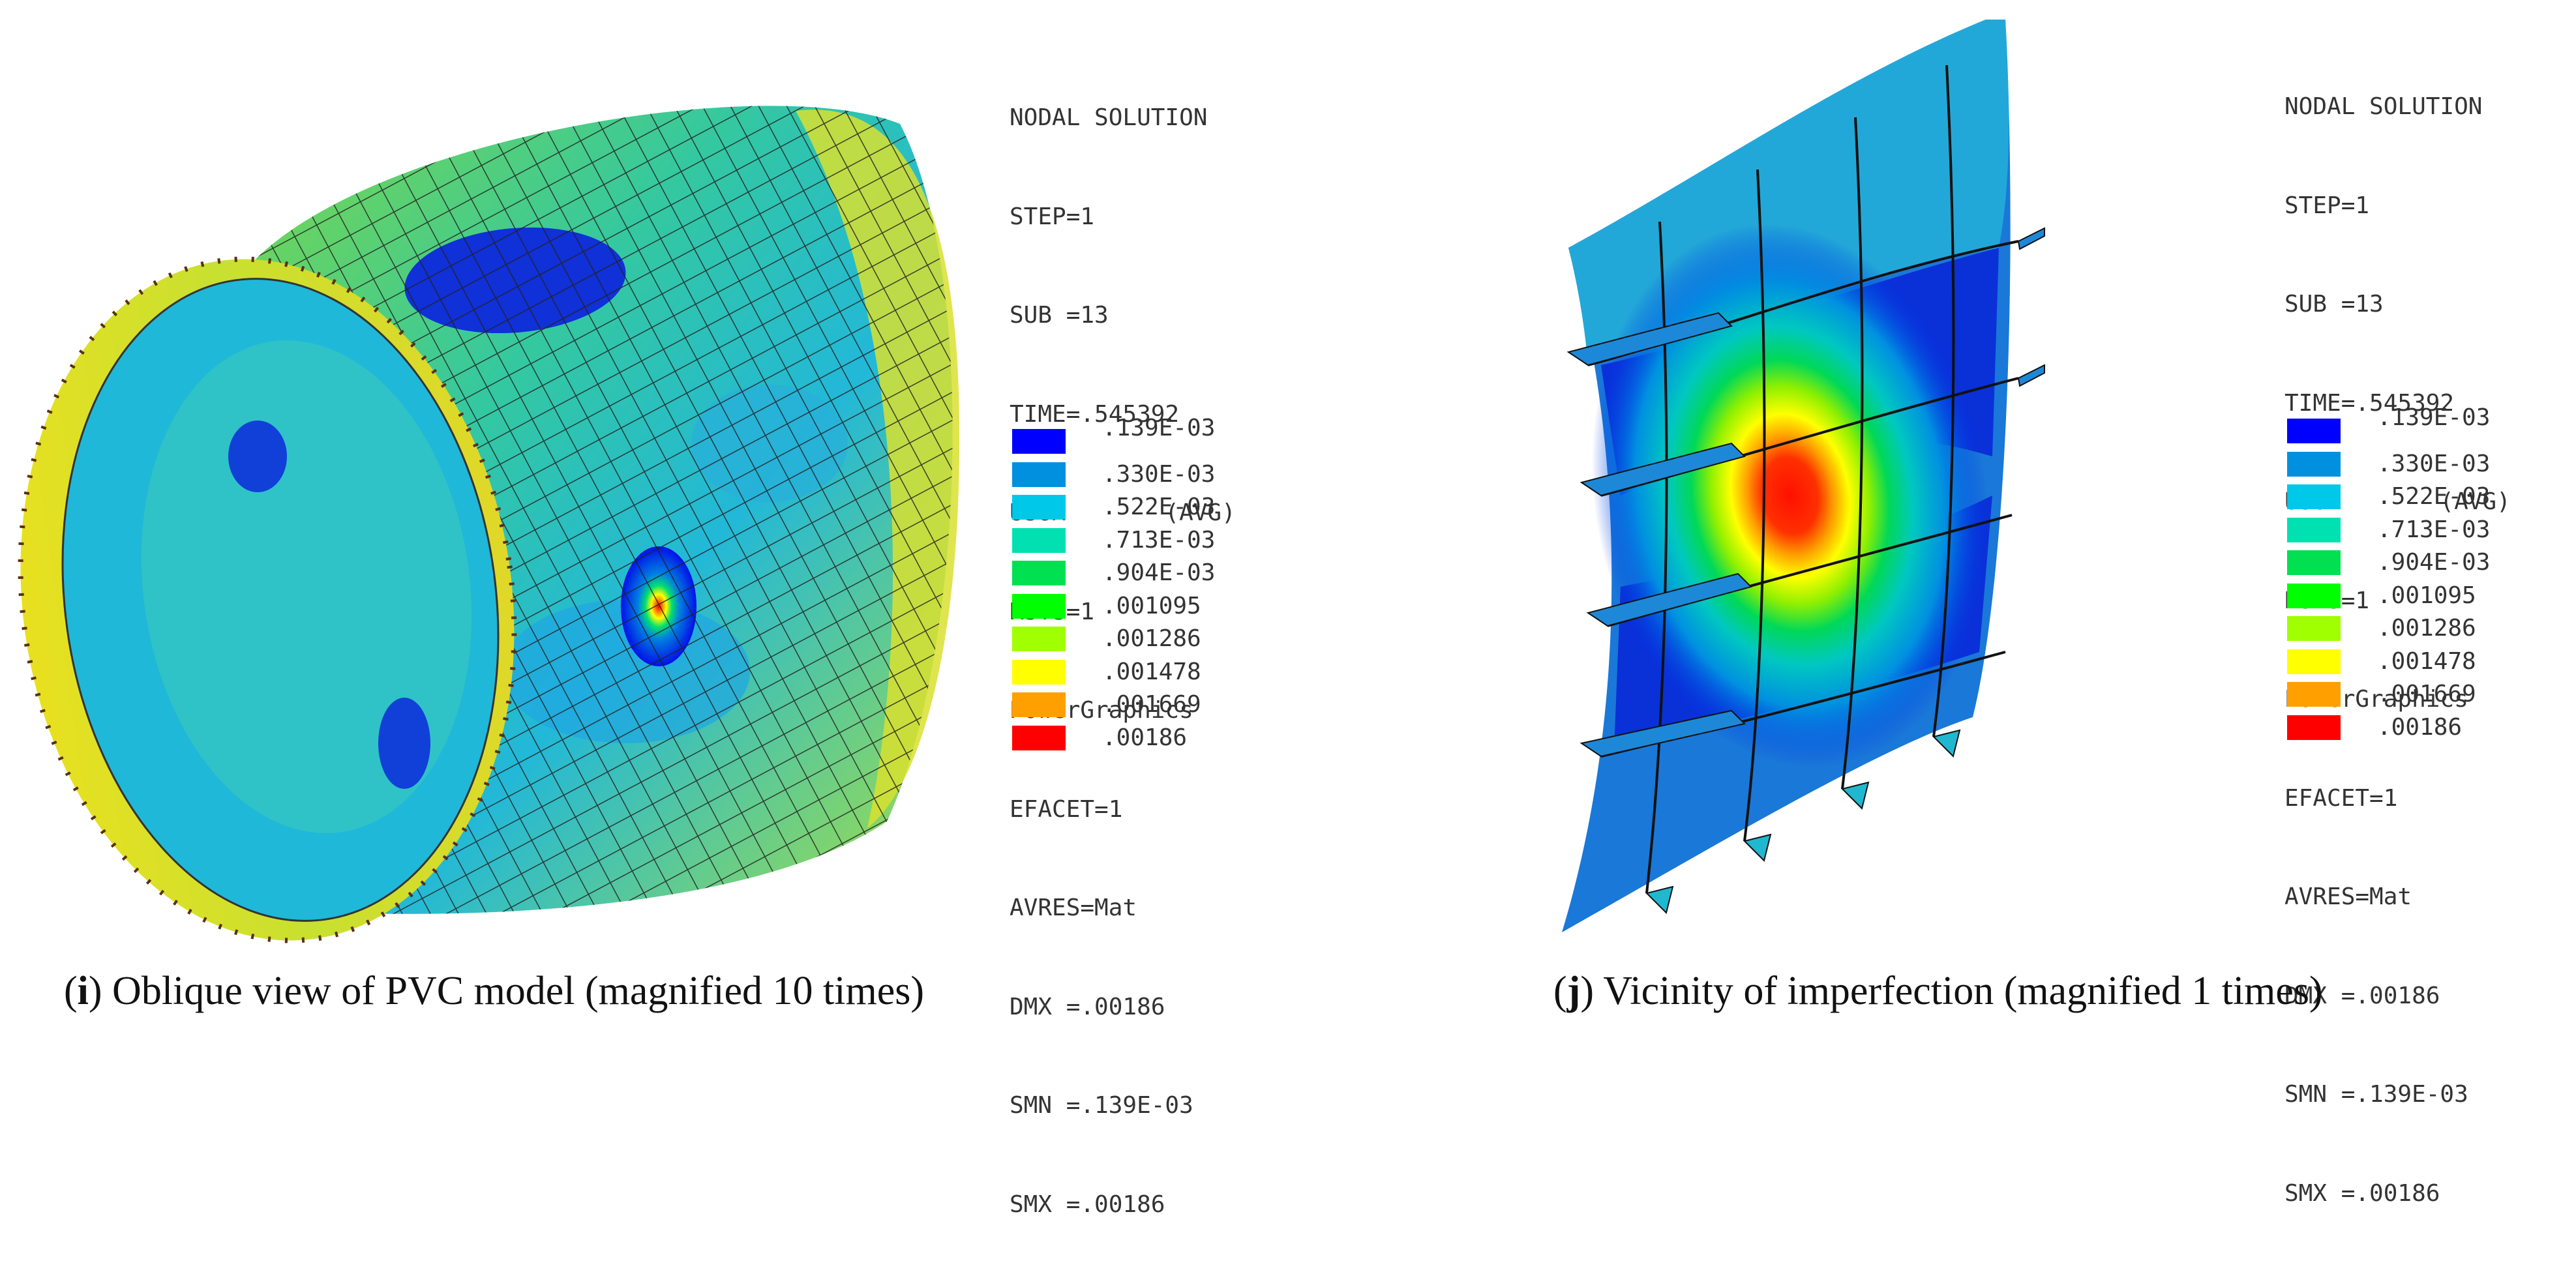 The width and height of the screenshot is (2576, 1287). I want to click on imperfection-hotspot, so click(1790, 495).